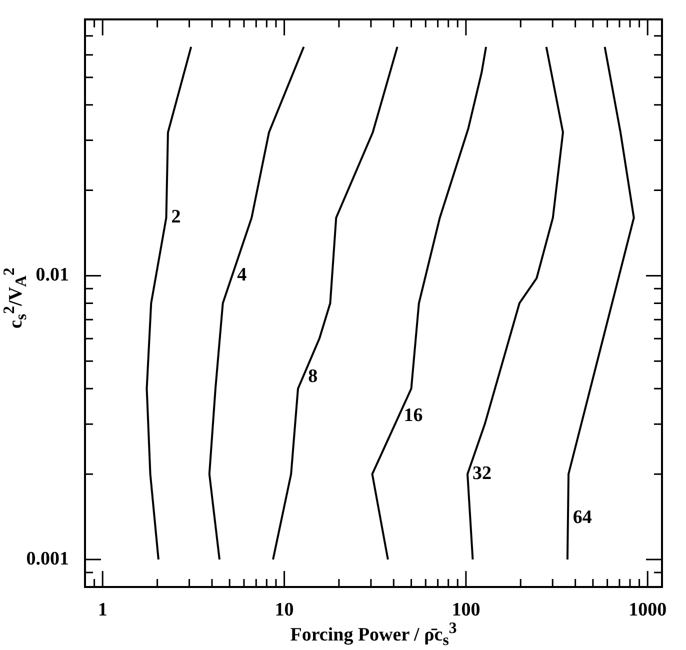 The height and width of the screenshot is (650, 686). Describe the element at coordinates (103, 609) in the screenshot. I see `x-tick-label: 1` at that location.